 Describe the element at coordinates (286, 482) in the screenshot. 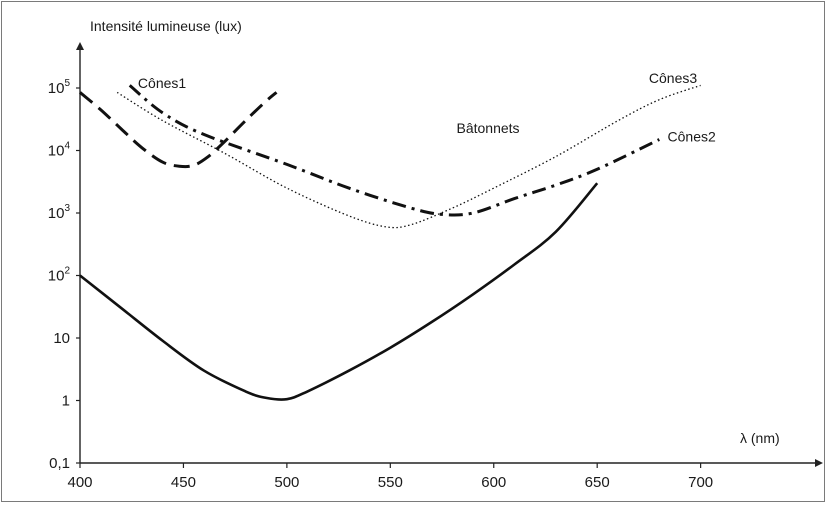

I see `x-tick-label: 500` at that location.